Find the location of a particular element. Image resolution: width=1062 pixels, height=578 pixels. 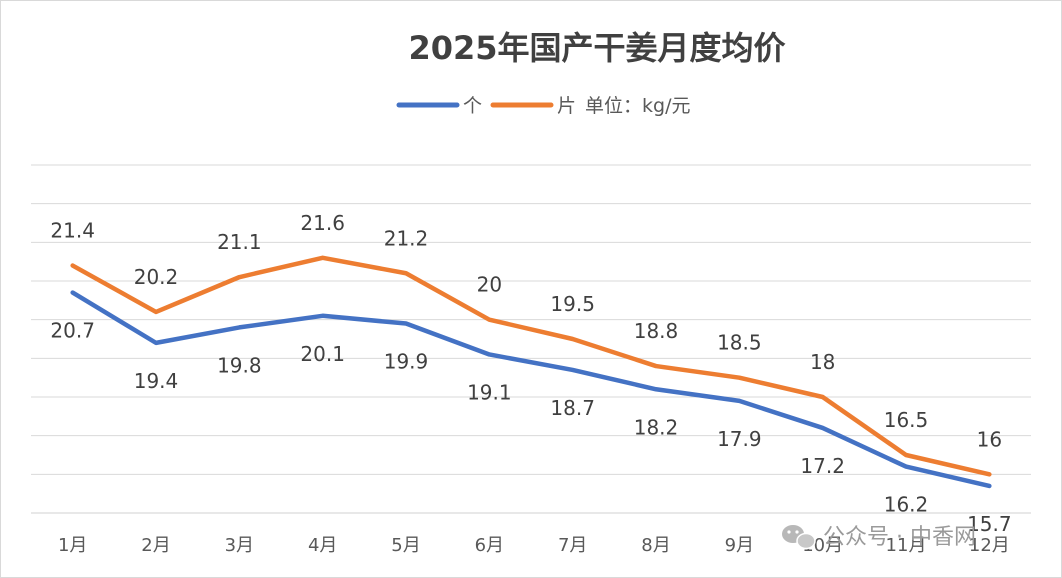

legend-unit-note: 单位：kg/元 is located at coordinates (637, 106).